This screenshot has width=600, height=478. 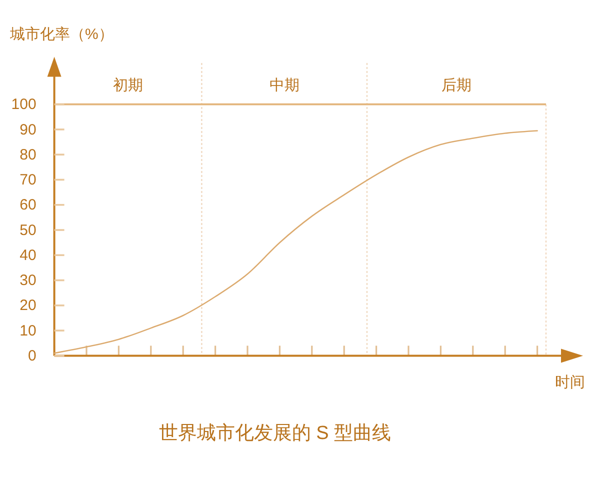 What do you see at coordinates (28, 331) in the screenshot?
I see `y-tick-label: 10` at bounding box center [28, 331].